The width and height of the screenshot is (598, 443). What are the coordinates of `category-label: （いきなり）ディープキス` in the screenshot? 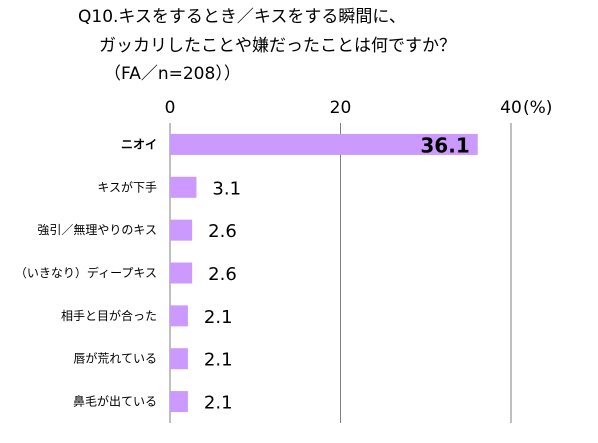 It's located at (86, 272).